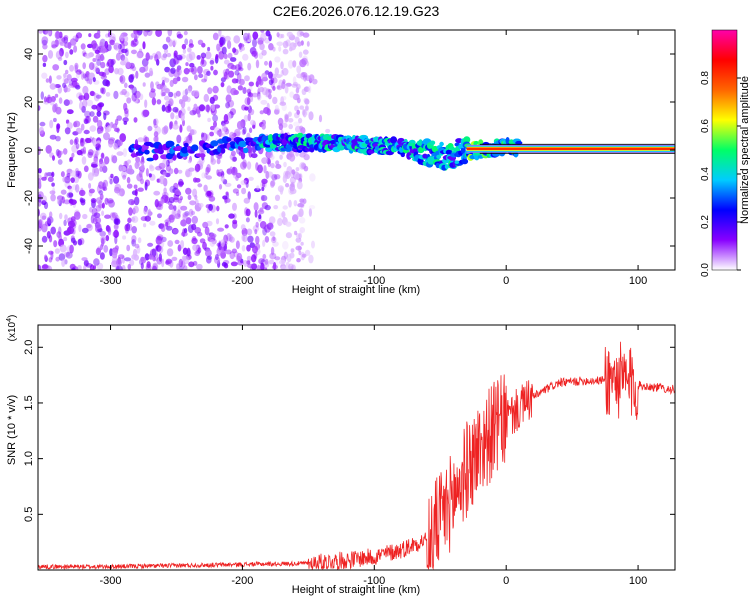  Describe the element at coordinates (374, 281) in the screenshot. I see `x-tick-label: -100` at that location.